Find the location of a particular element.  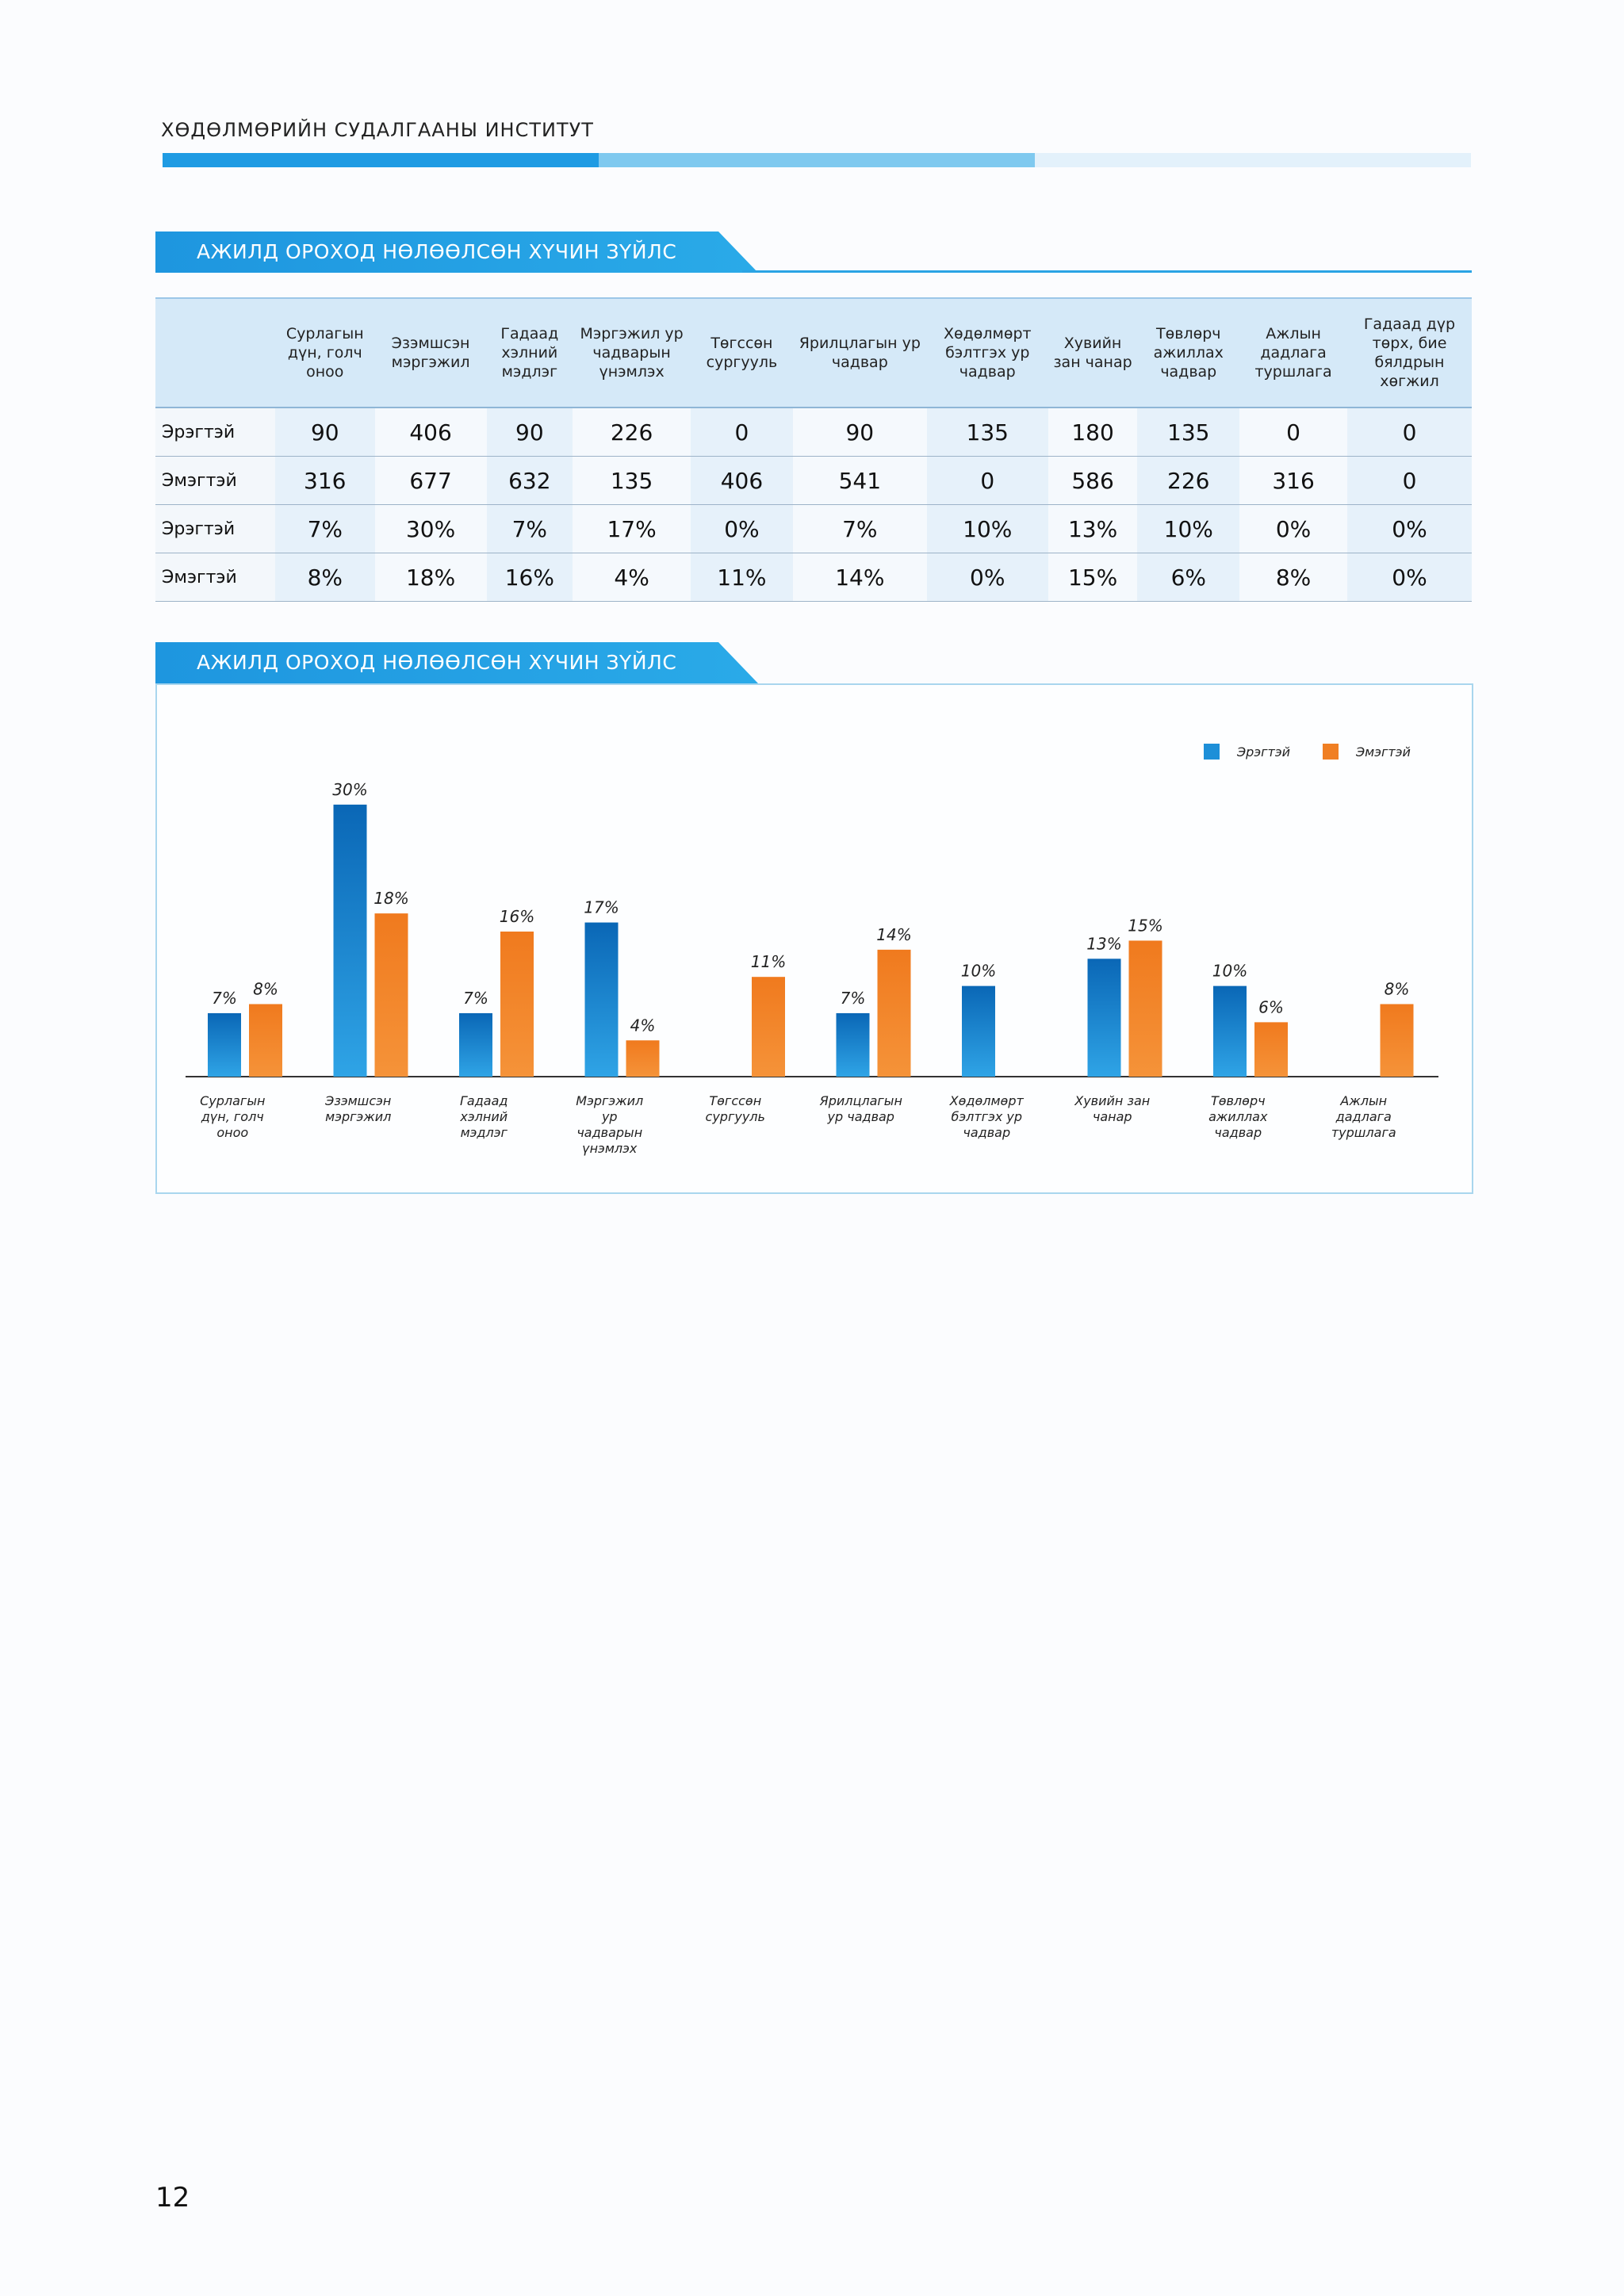

category-label: Эзэмшсэн мэргэжил is located at coordinates (357, 1109).